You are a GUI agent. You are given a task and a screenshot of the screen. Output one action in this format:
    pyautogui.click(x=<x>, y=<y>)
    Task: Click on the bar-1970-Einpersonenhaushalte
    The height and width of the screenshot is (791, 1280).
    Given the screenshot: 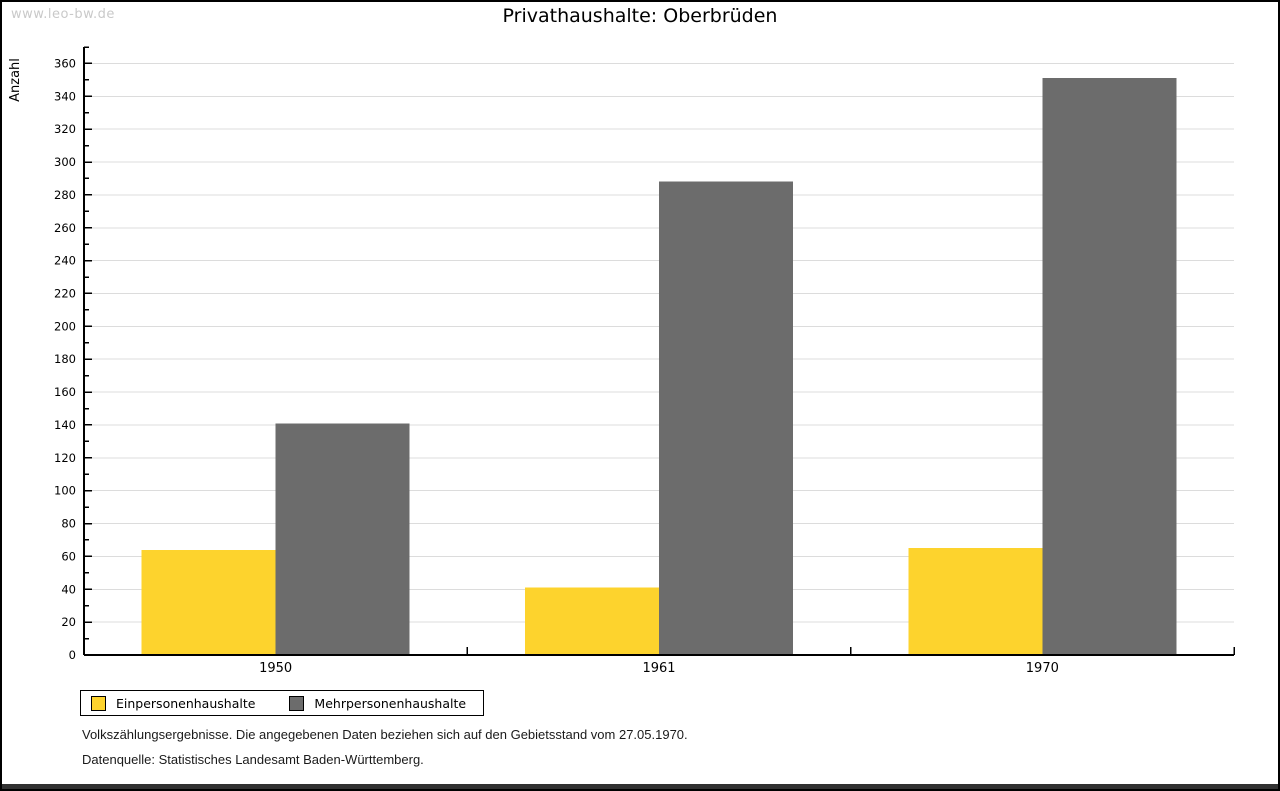 What is the action you would take?
    pyautogui.click(x=975, y=601)
    